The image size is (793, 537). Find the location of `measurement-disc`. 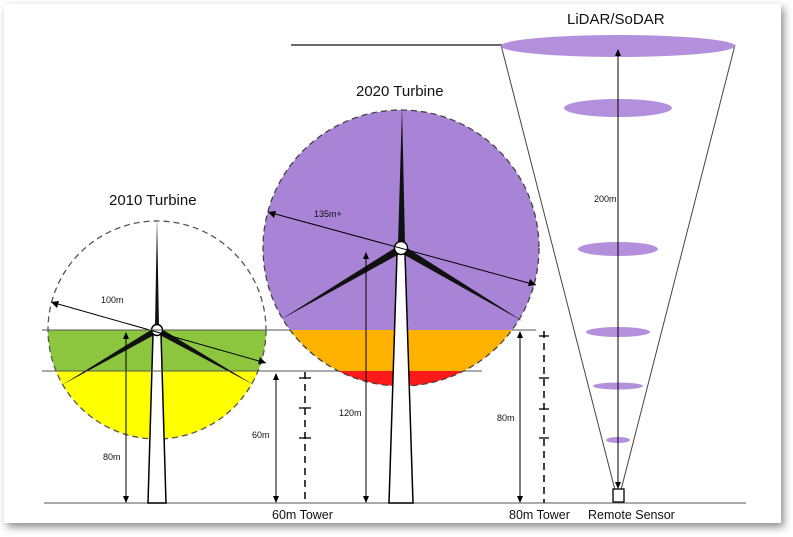

measurement-disc is located at coordinates (618, 46).